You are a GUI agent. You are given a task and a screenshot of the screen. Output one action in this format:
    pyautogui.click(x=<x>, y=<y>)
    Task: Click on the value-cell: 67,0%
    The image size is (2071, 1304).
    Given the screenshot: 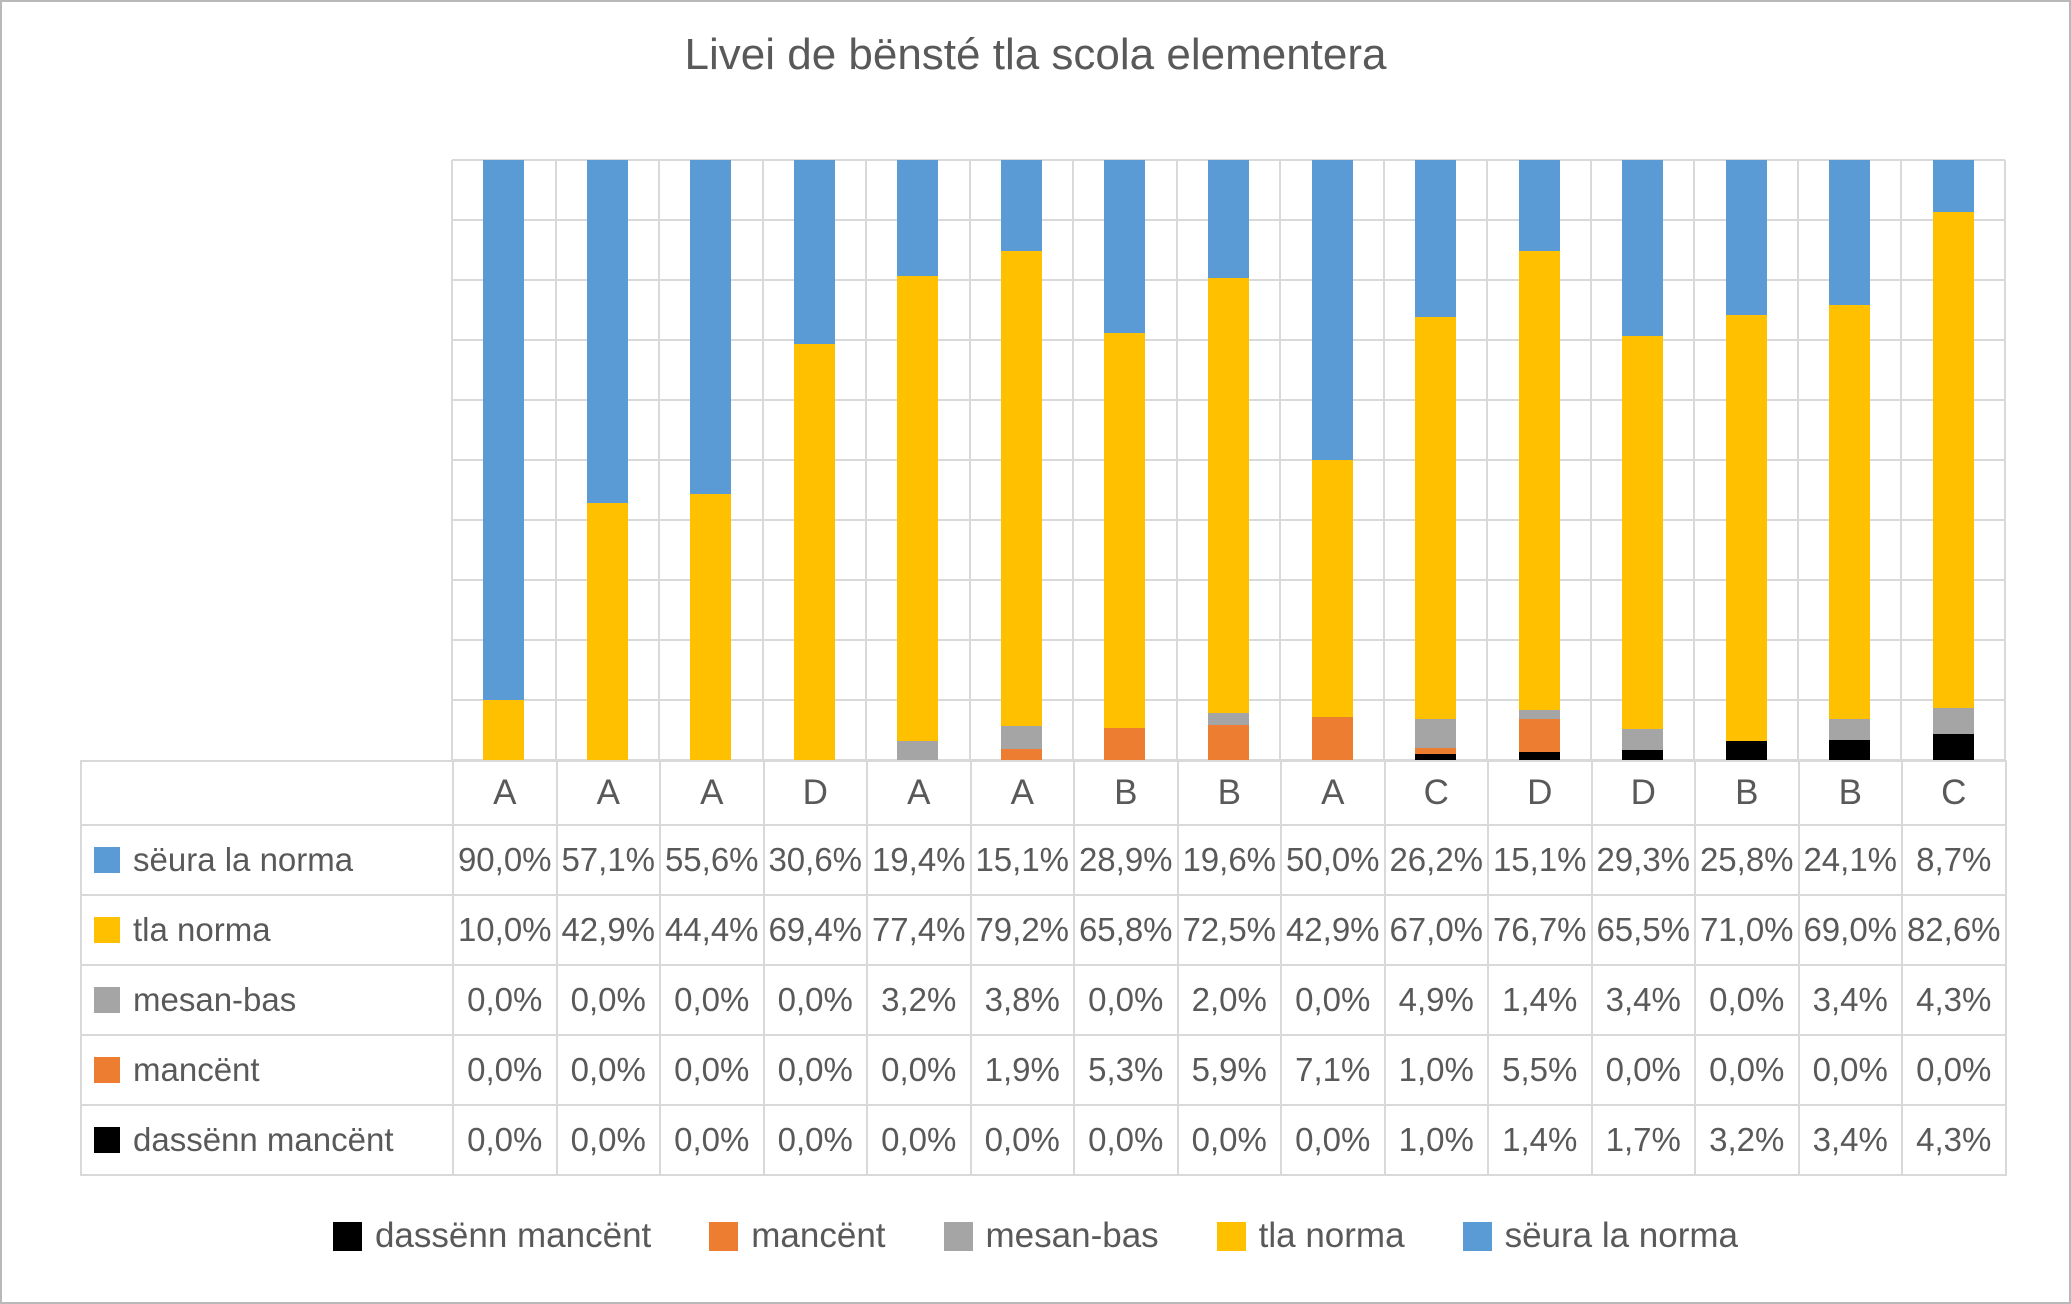 What is the action you would take?
    pyautogui.click(x=1436, y=930)
    